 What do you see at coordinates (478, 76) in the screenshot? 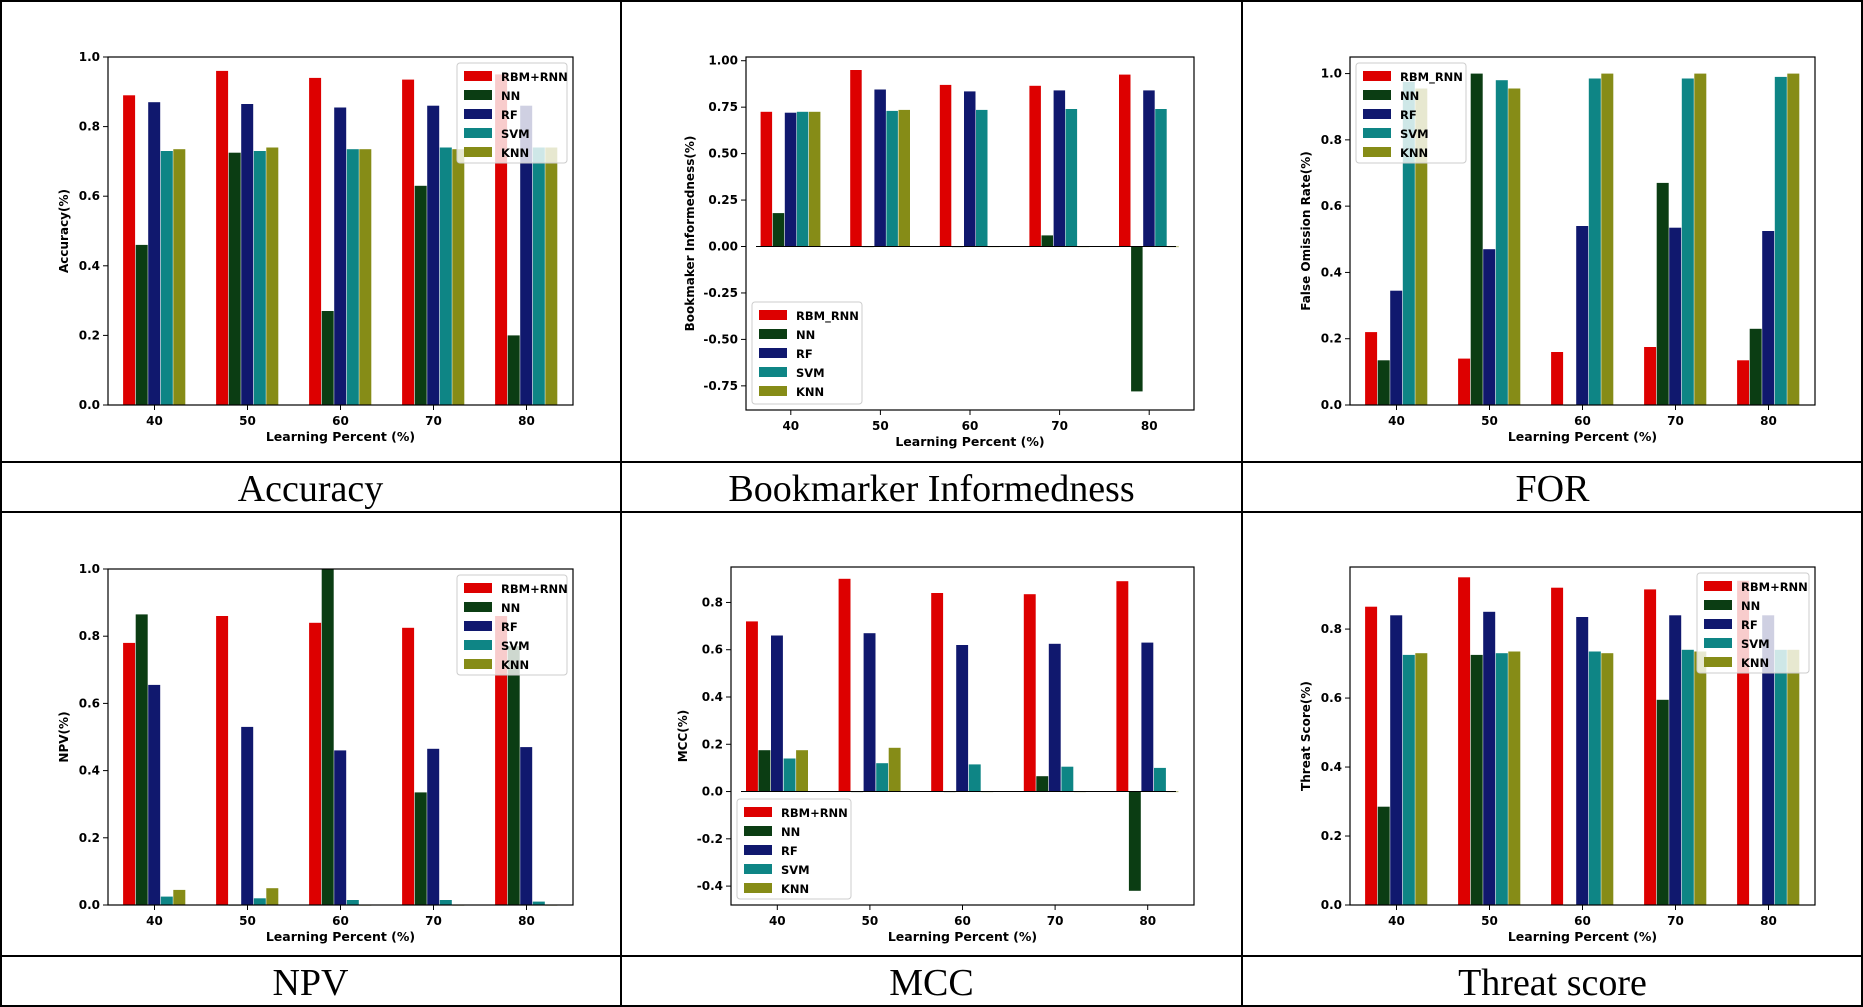
I see `legend-swatch-rbmrnn` at bounding box center [478, 76].